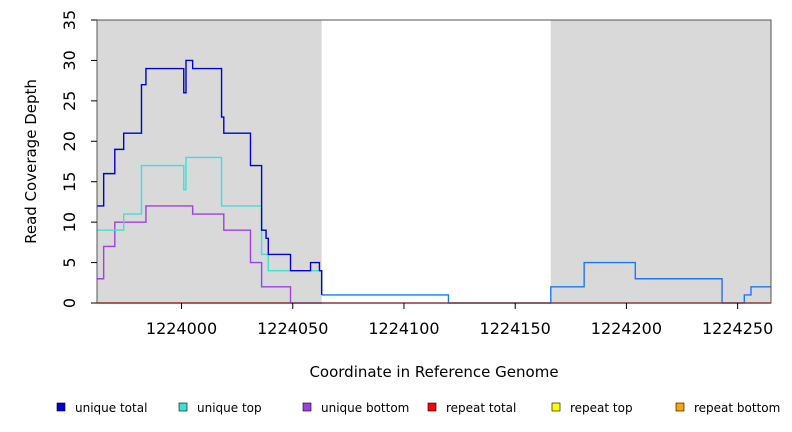 The width and height of the screenshot is (792, 432). I want to click on y-tick-label-4: 20, so click(69, 141).